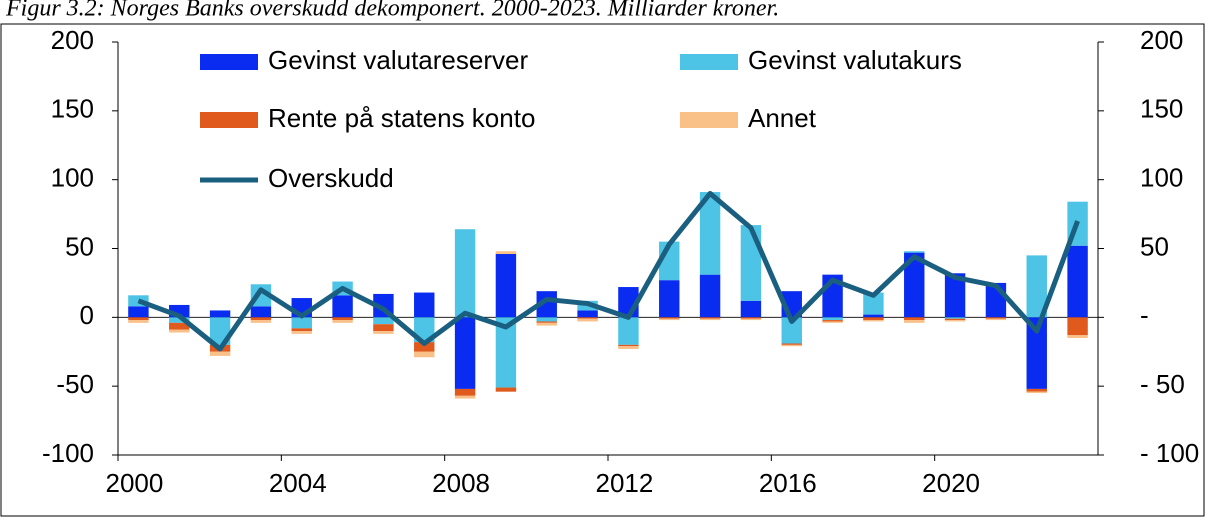 The width and height of the screenshot is (1206, 517). Describe the element at coordinates (1154, 246) in the screenshot. I see `y2-tick-label: 50` at that location.